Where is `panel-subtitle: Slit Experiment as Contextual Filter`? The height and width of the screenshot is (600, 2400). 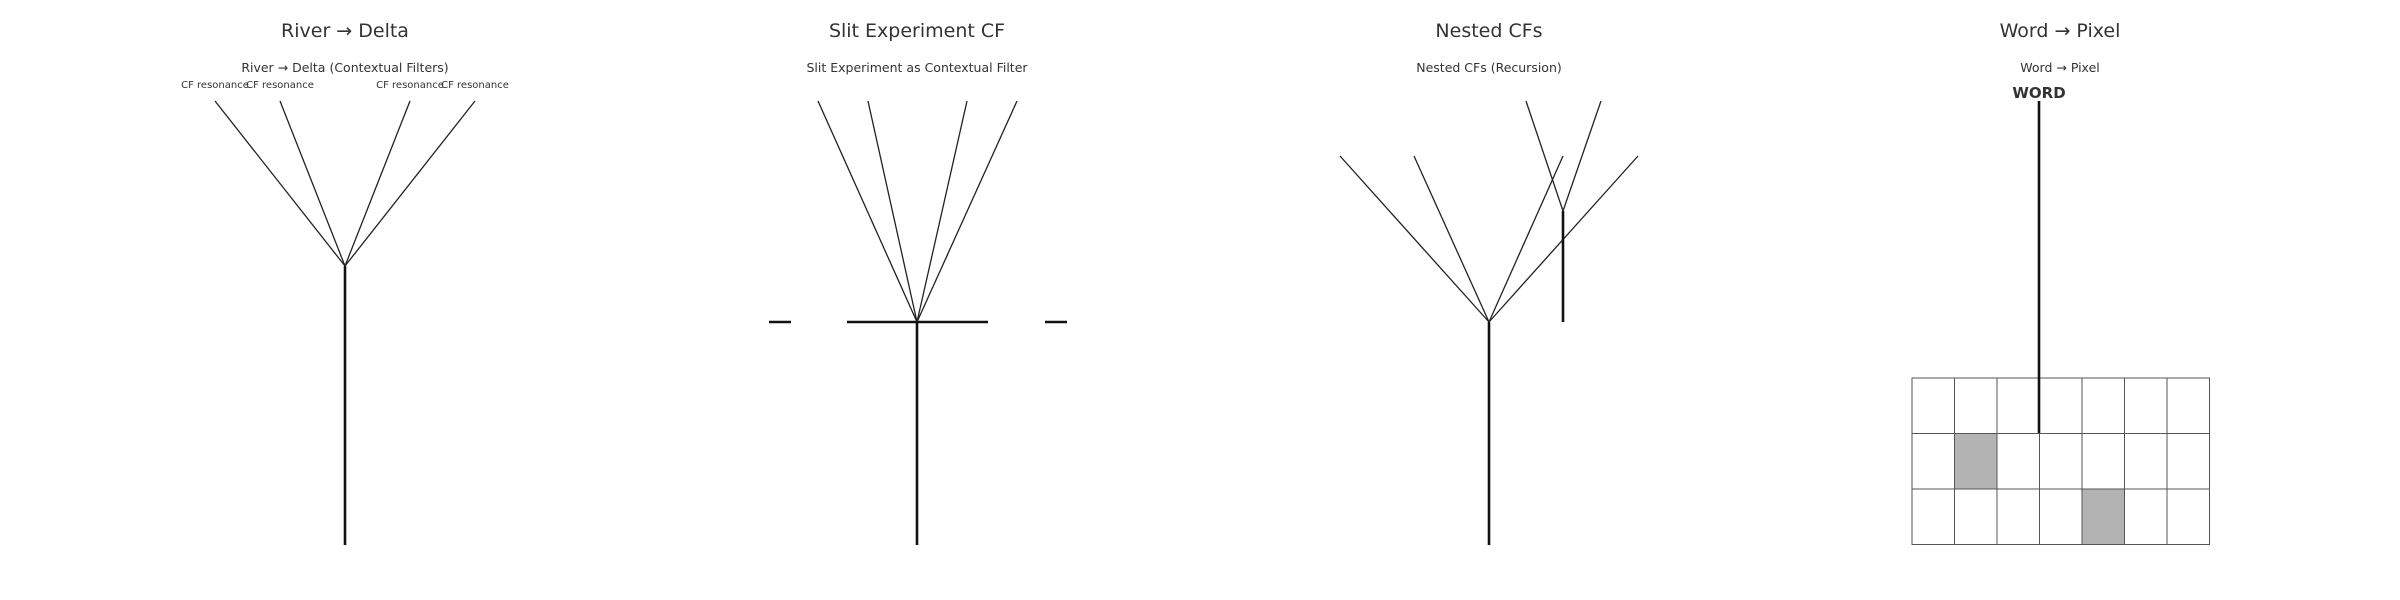 panel-subtitle: Slit Experiment as Contextual Filter is located at coordinates (917, 67).